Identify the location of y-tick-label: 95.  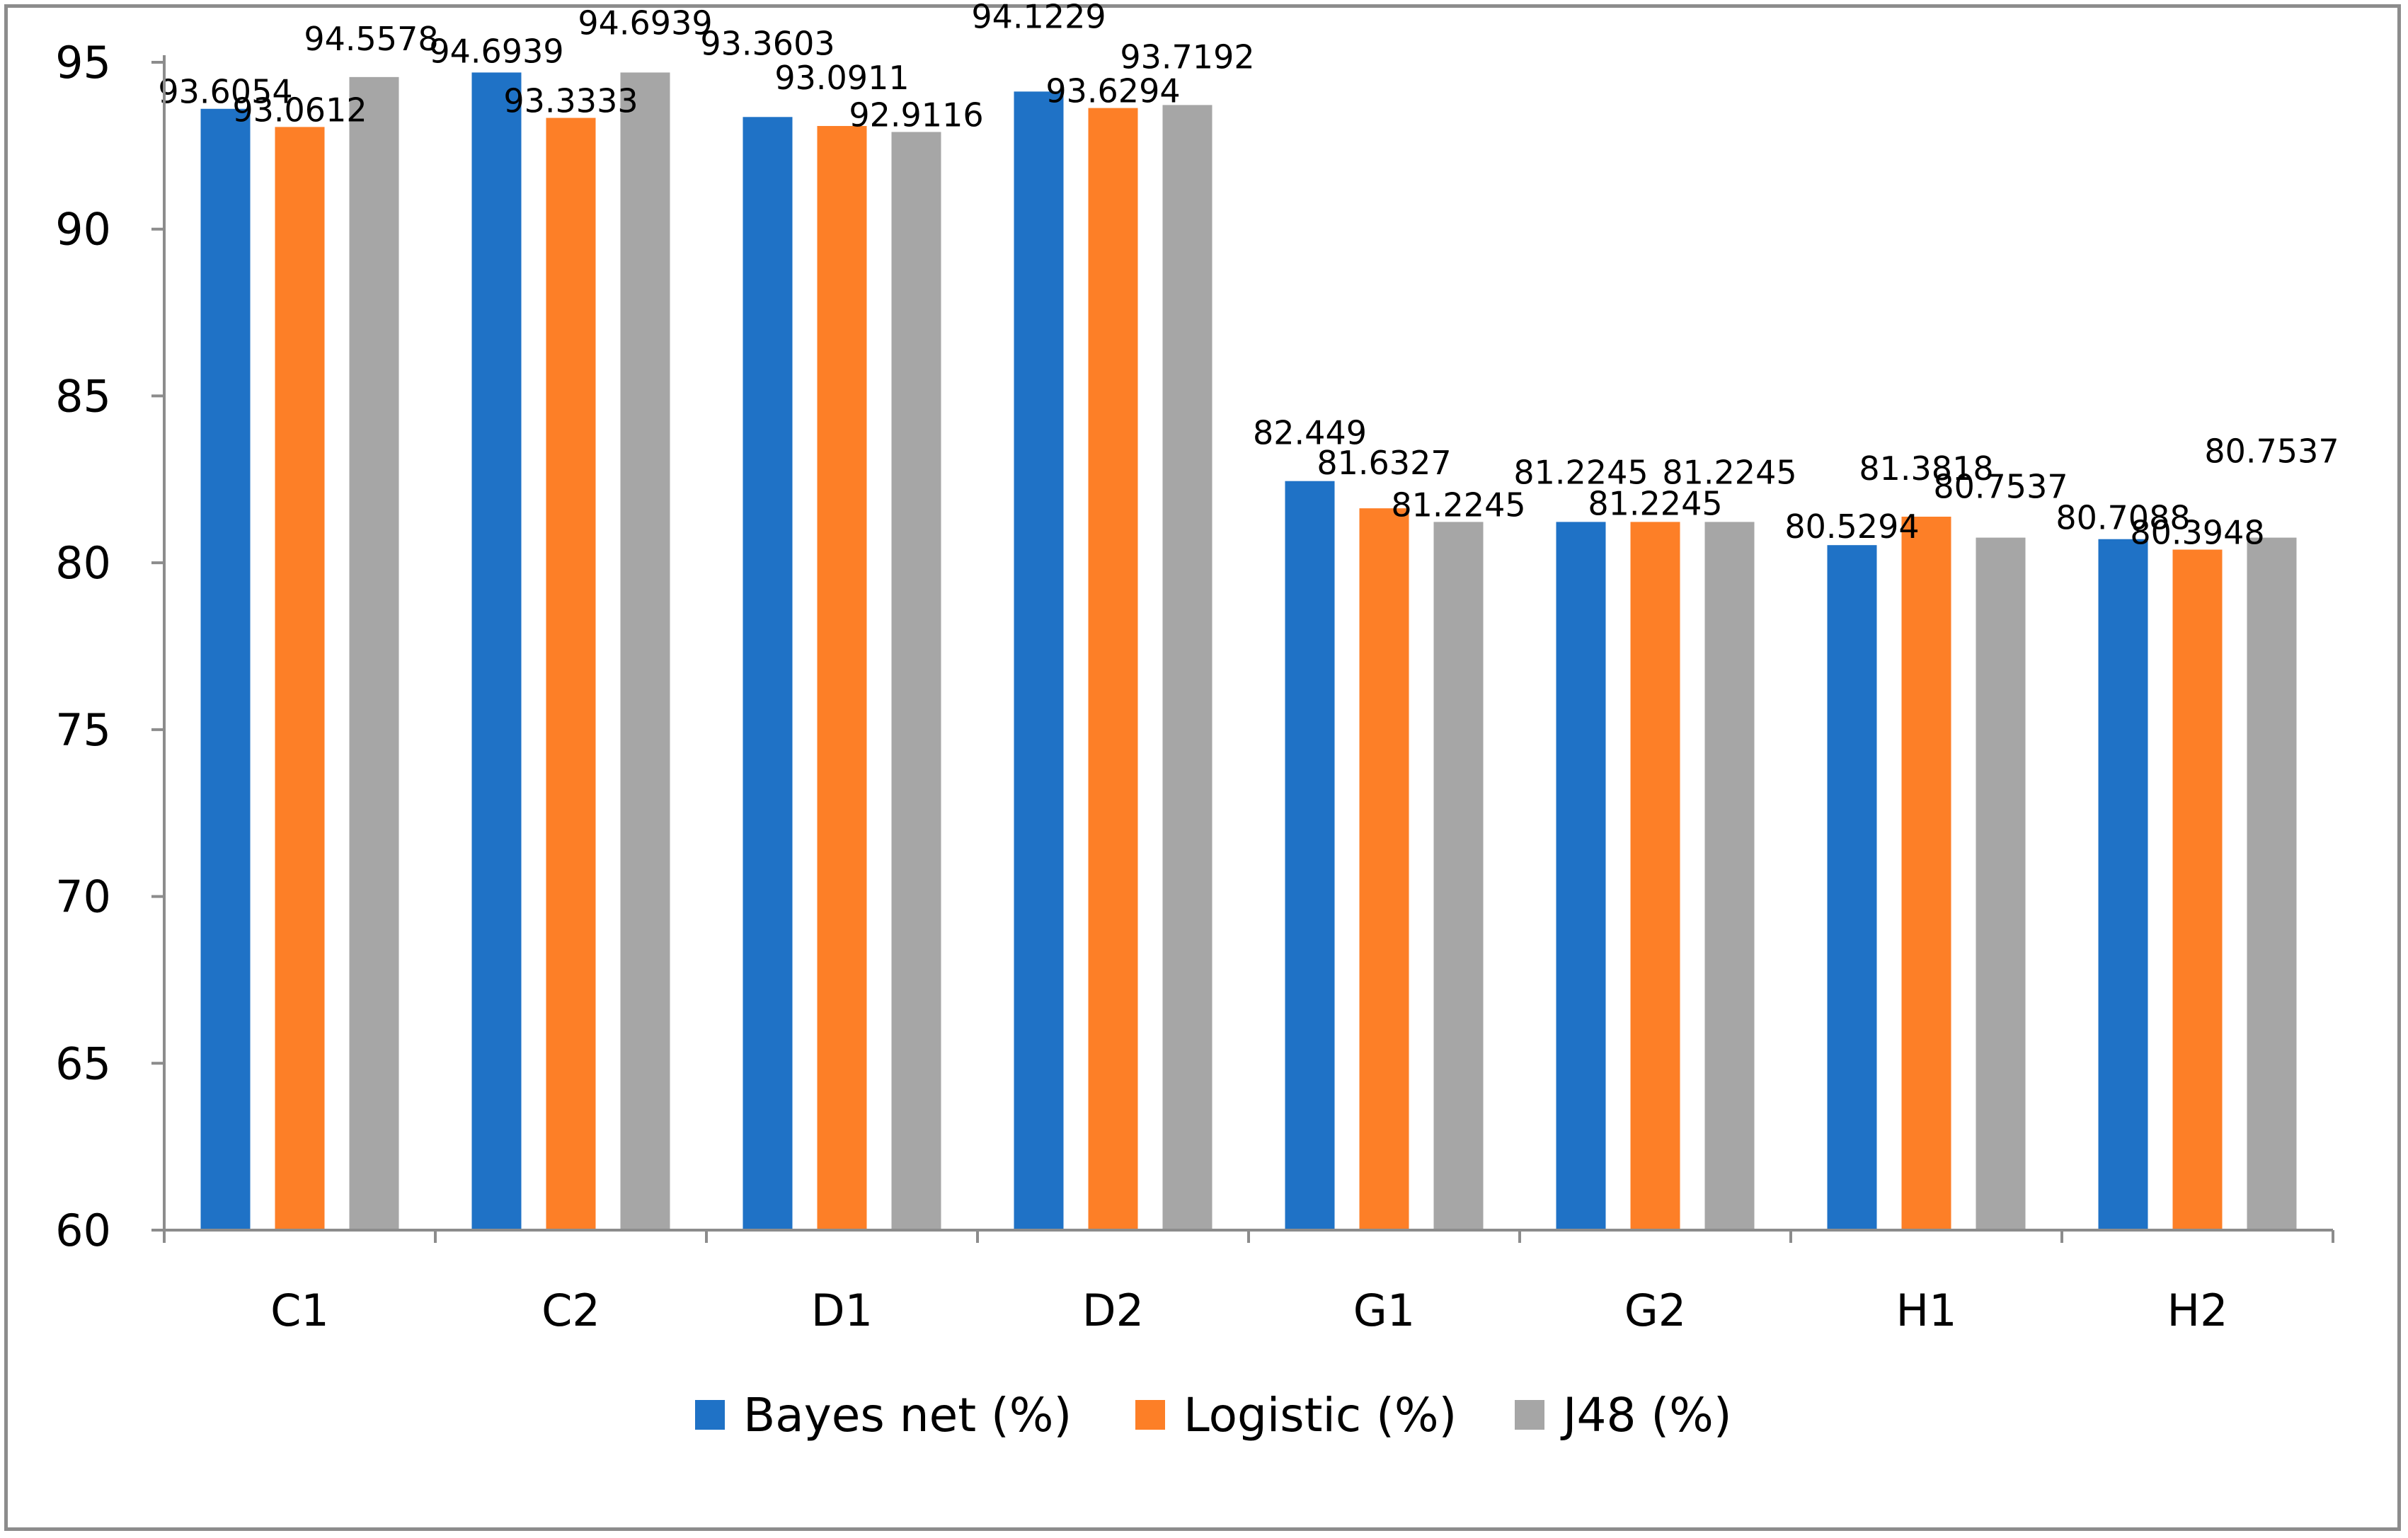
(83, 62).